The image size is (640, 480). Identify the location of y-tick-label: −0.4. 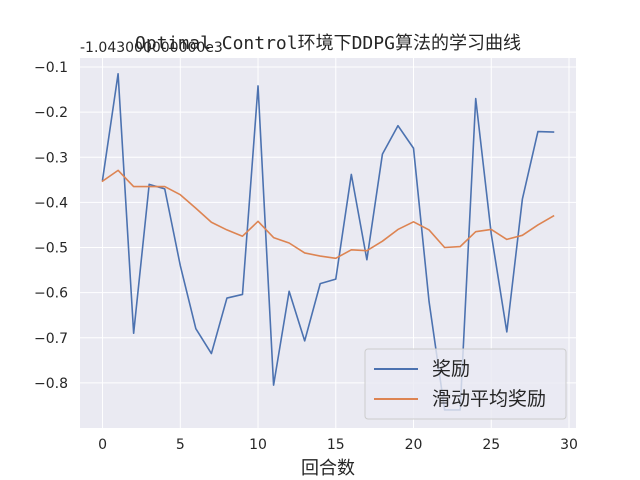
(51, 203).